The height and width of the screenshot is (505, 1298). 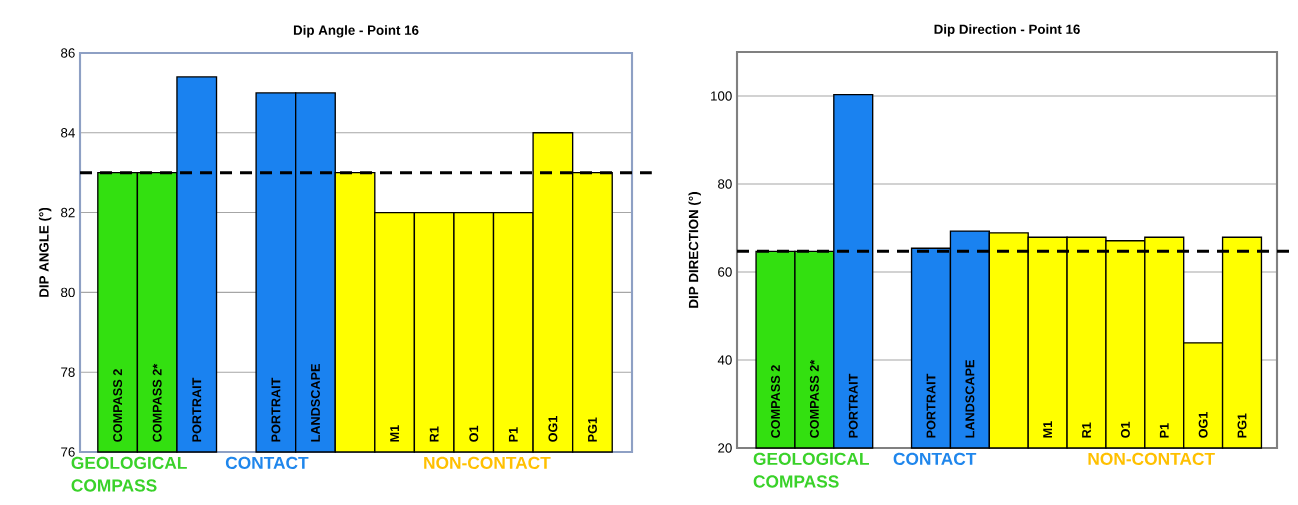 I want to click on y-tick-label: 78, so click(x=68, y=372).